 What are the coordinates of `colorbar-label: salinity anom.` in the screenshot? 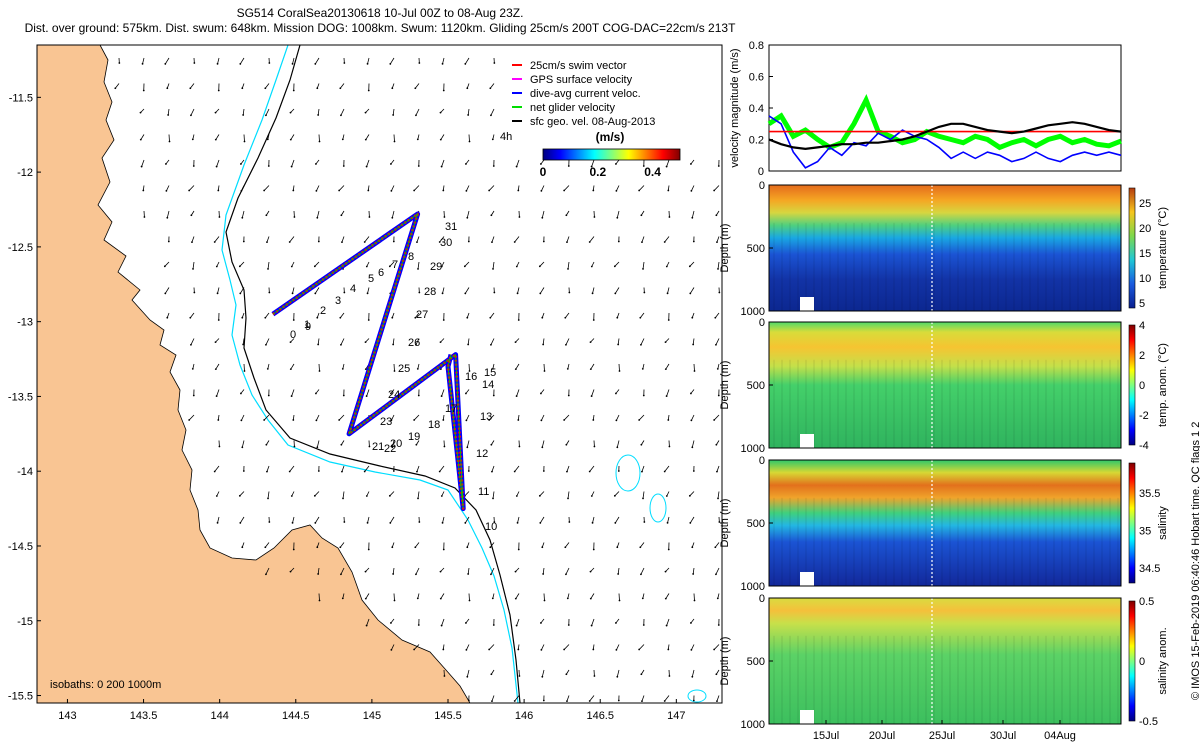 It's located at (1163, 660).